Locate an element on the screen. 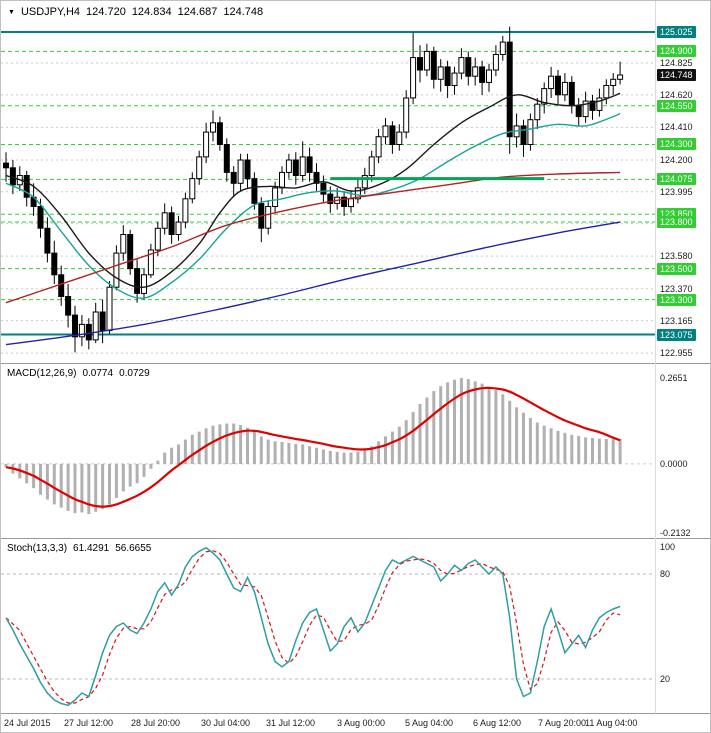 This screenshot has width=711, height=733. stoch-header: Stoch(13,3,3) 61.4291 56.6655 is located at coordinates (79, 548).